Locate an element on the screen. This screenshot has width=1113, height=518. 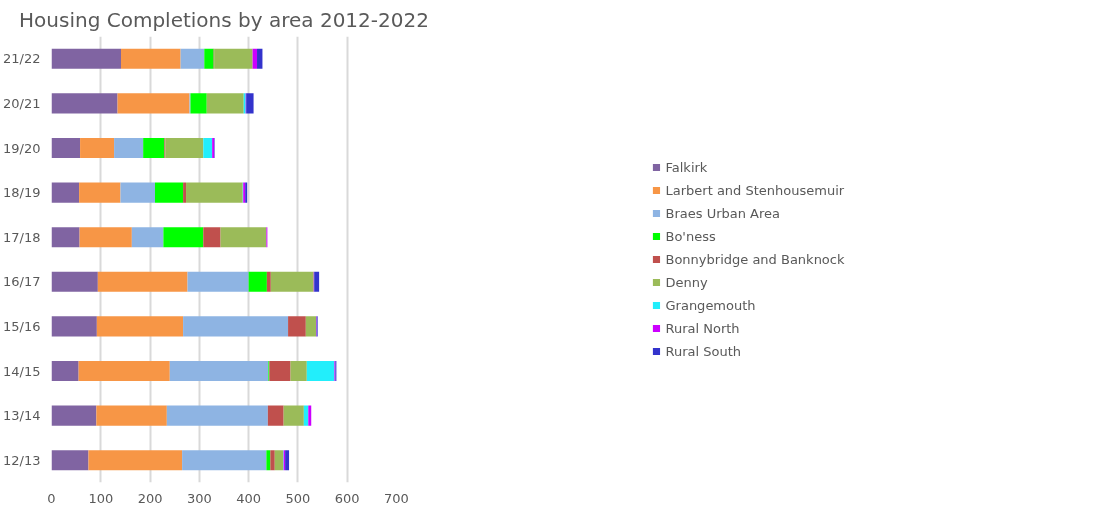
y-tick-label: 18/19 is located at coordinates (22, 193).